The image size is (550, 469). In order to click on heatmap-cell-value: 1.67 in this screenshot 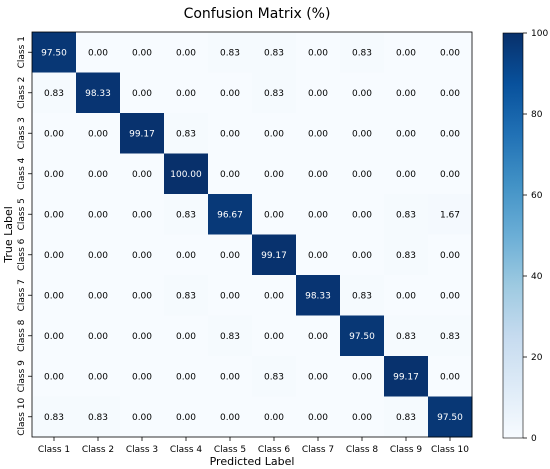, I will do `click(450, 215)`.